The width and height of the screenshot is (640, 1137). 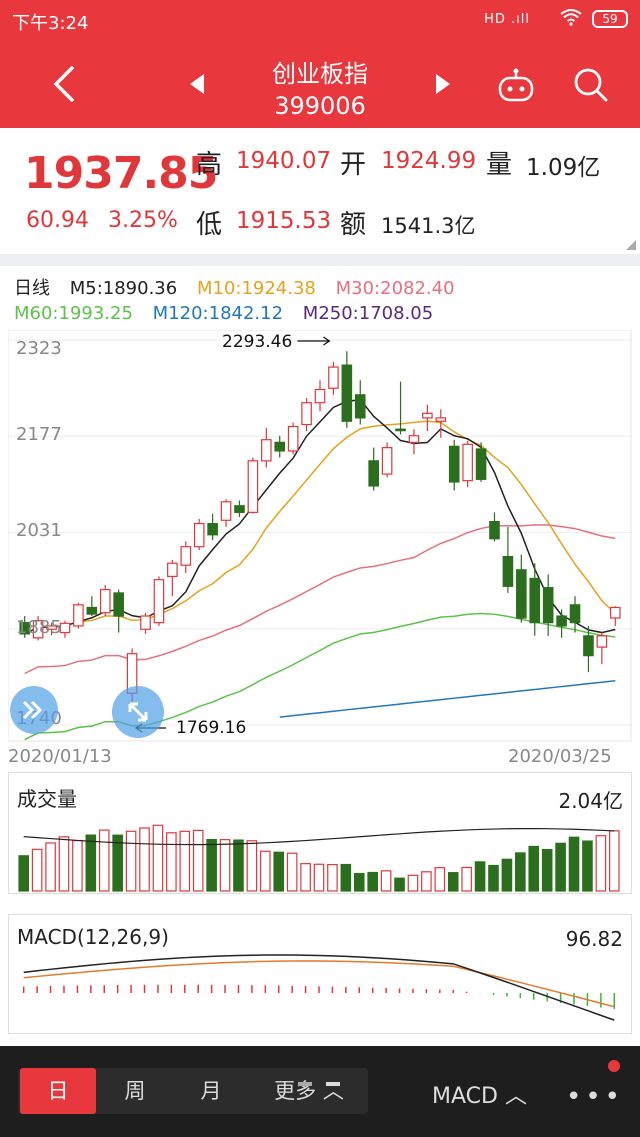 What do you see at coordinates (319, 987) in the screenshot?
I see `macd-dif-line` at bounding box center [319, 987].